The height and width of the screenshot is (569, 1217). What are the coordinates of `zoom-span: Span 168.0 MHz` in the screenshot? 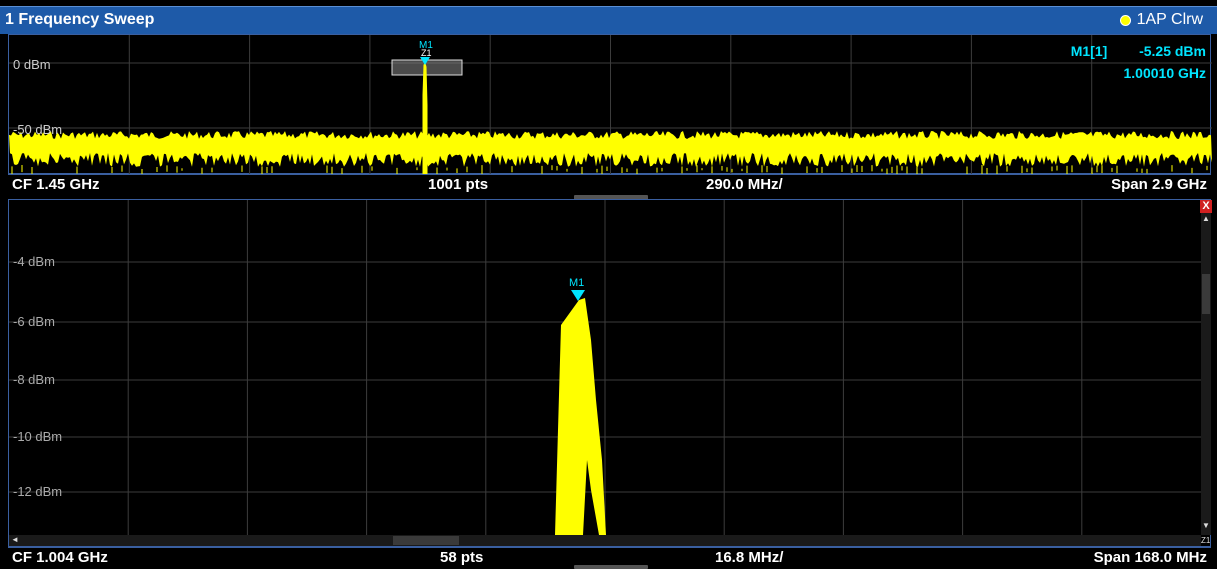 It's located at (1150, 557).